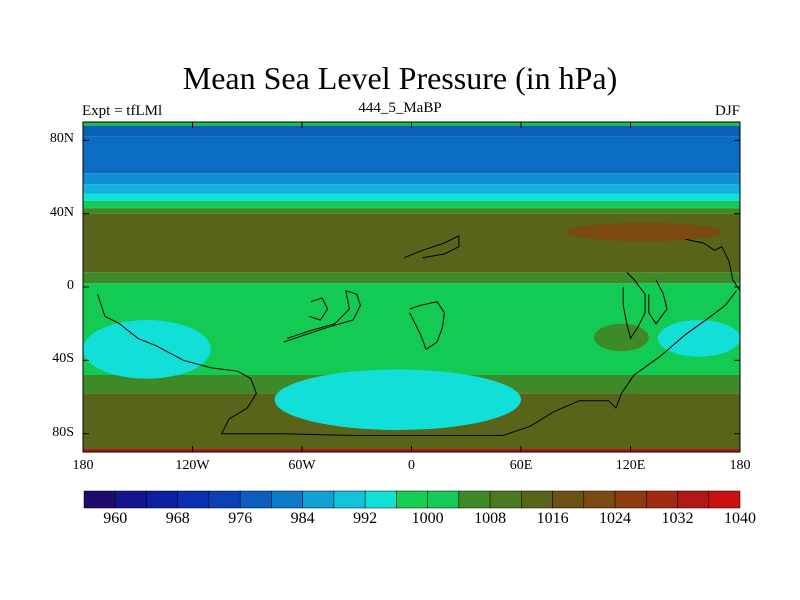 Image resolution: width=800 pixels, height=600 pixels. What do you see at coordinates (177, 518) in the screenshot?
I see `colorbar-label: 968` at bounding box center [177, 518].